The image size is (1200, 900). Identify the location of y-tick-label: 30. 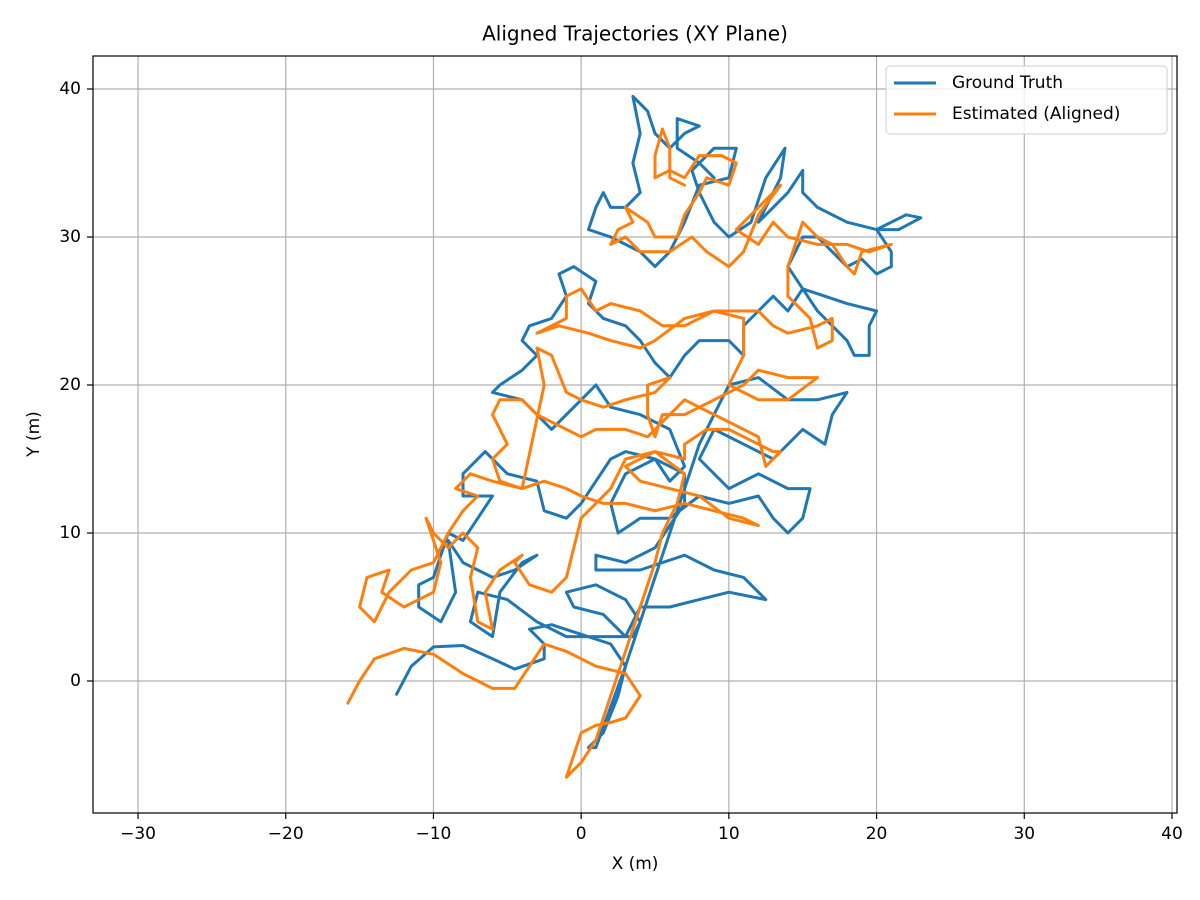
(70, 237).